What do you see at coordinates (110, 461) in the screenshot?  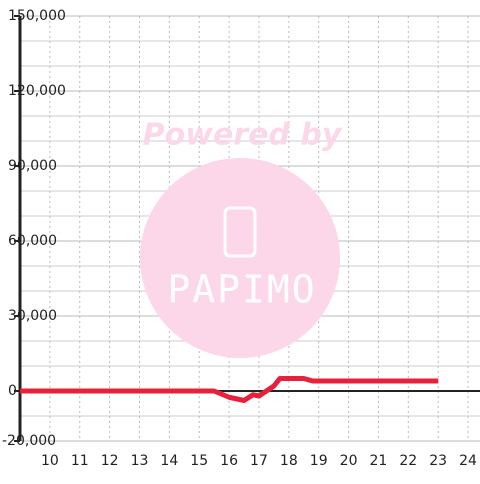 I see `x-tick-label: 12` at bounding box center [110, 461].